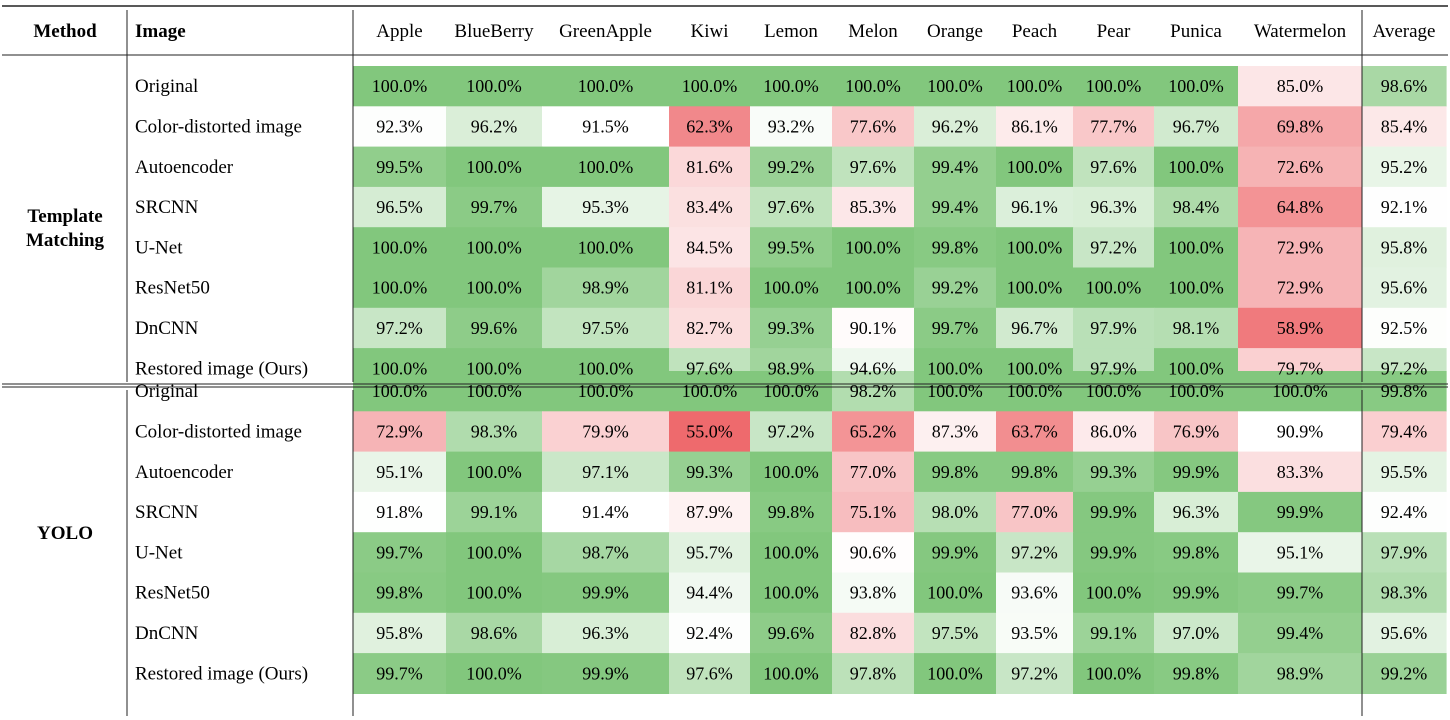  Describe the element at coordinates (709, 593) in the screenshot. I see `cell-value: 94.4%` at that location.